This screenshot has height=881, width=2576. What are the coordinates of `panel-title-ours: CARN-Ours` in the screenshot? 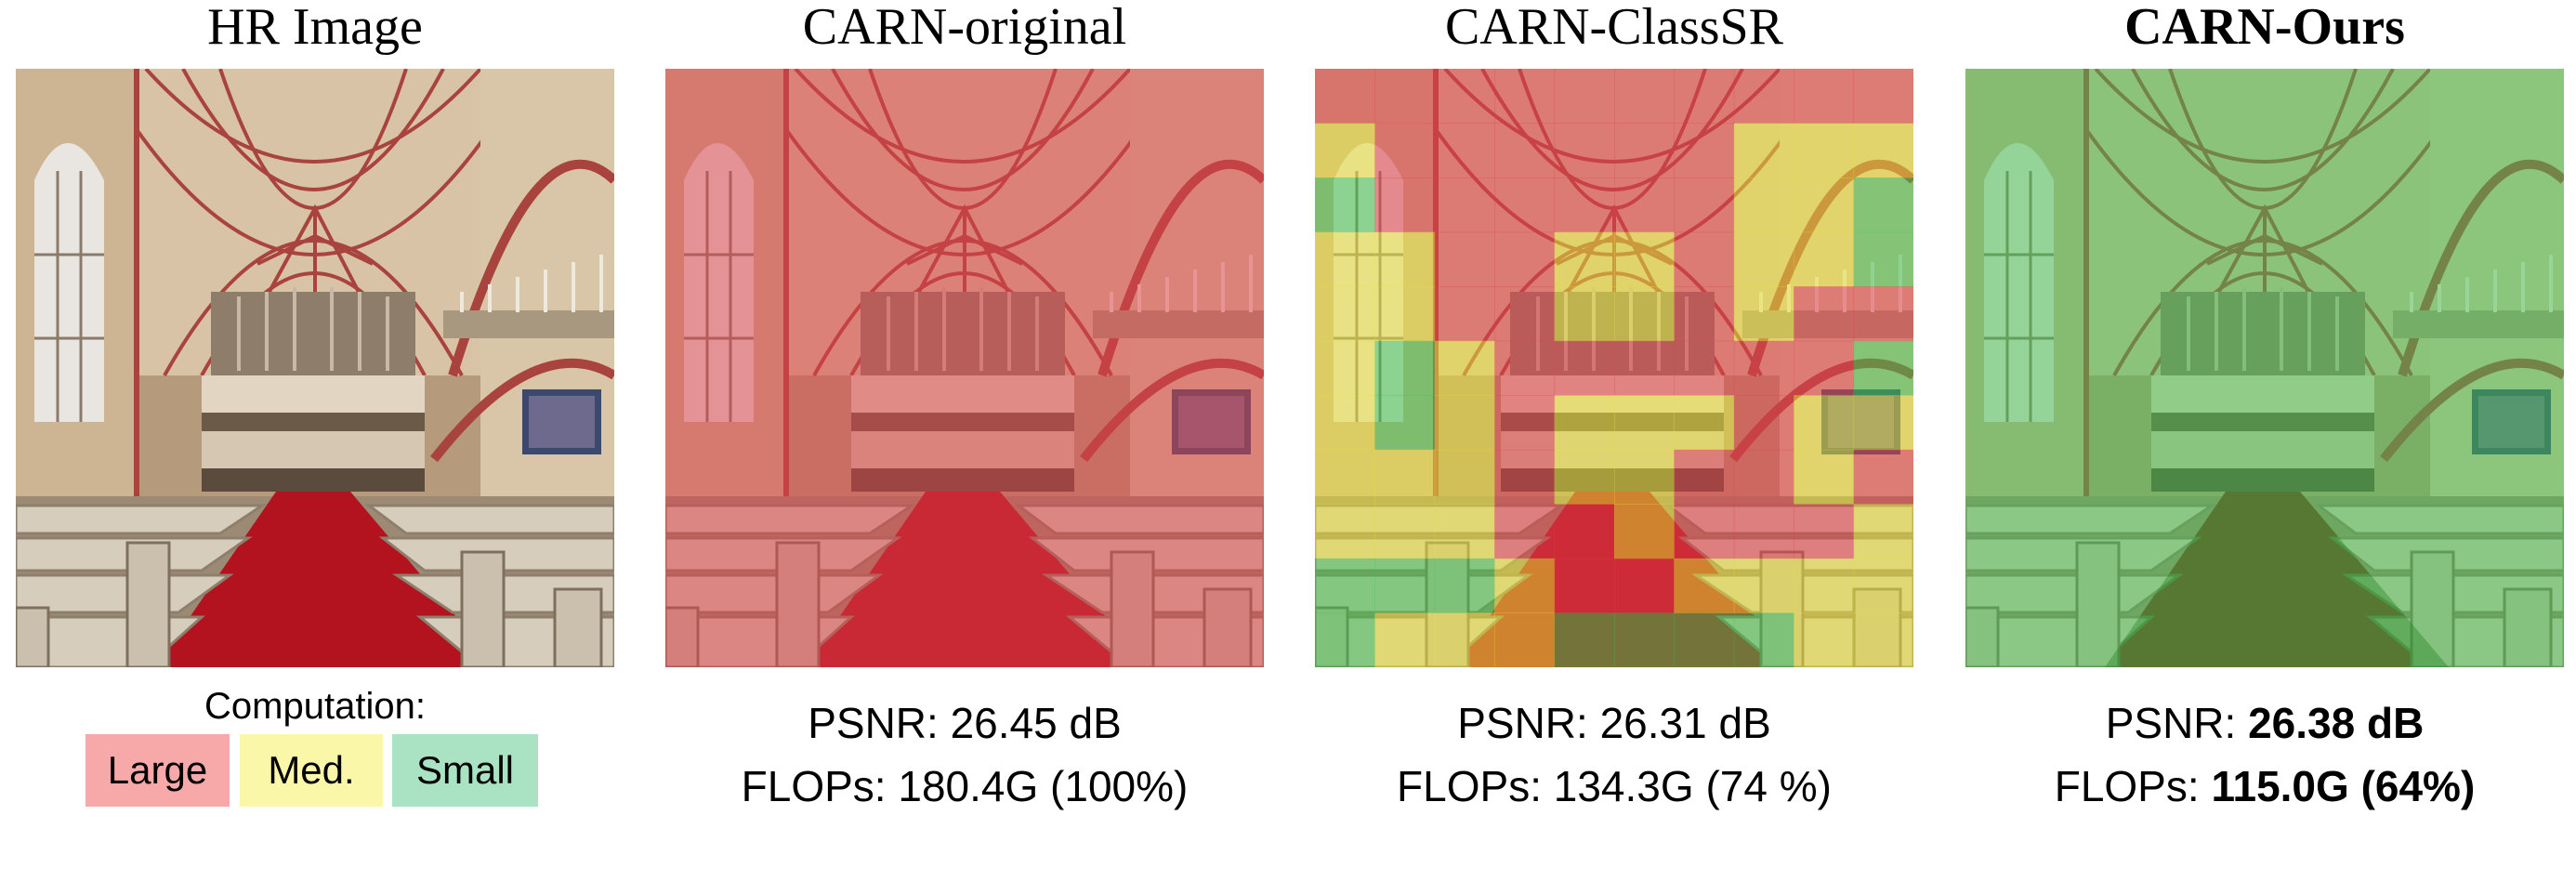 It's located at (2264, 28).